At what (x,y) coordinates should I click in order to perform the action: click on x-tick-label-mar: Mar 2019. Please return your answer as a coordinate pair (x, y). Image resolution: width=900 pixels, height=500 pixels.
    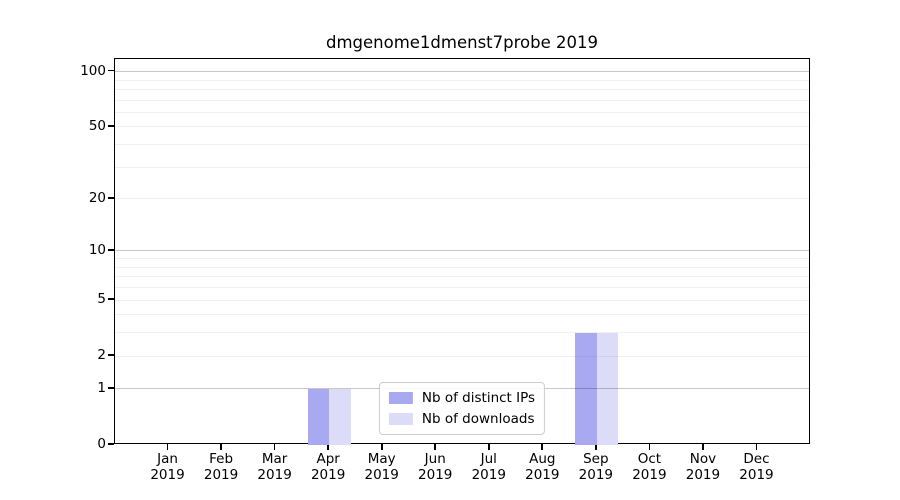
    Looking at the image, I should click on (274, 467).